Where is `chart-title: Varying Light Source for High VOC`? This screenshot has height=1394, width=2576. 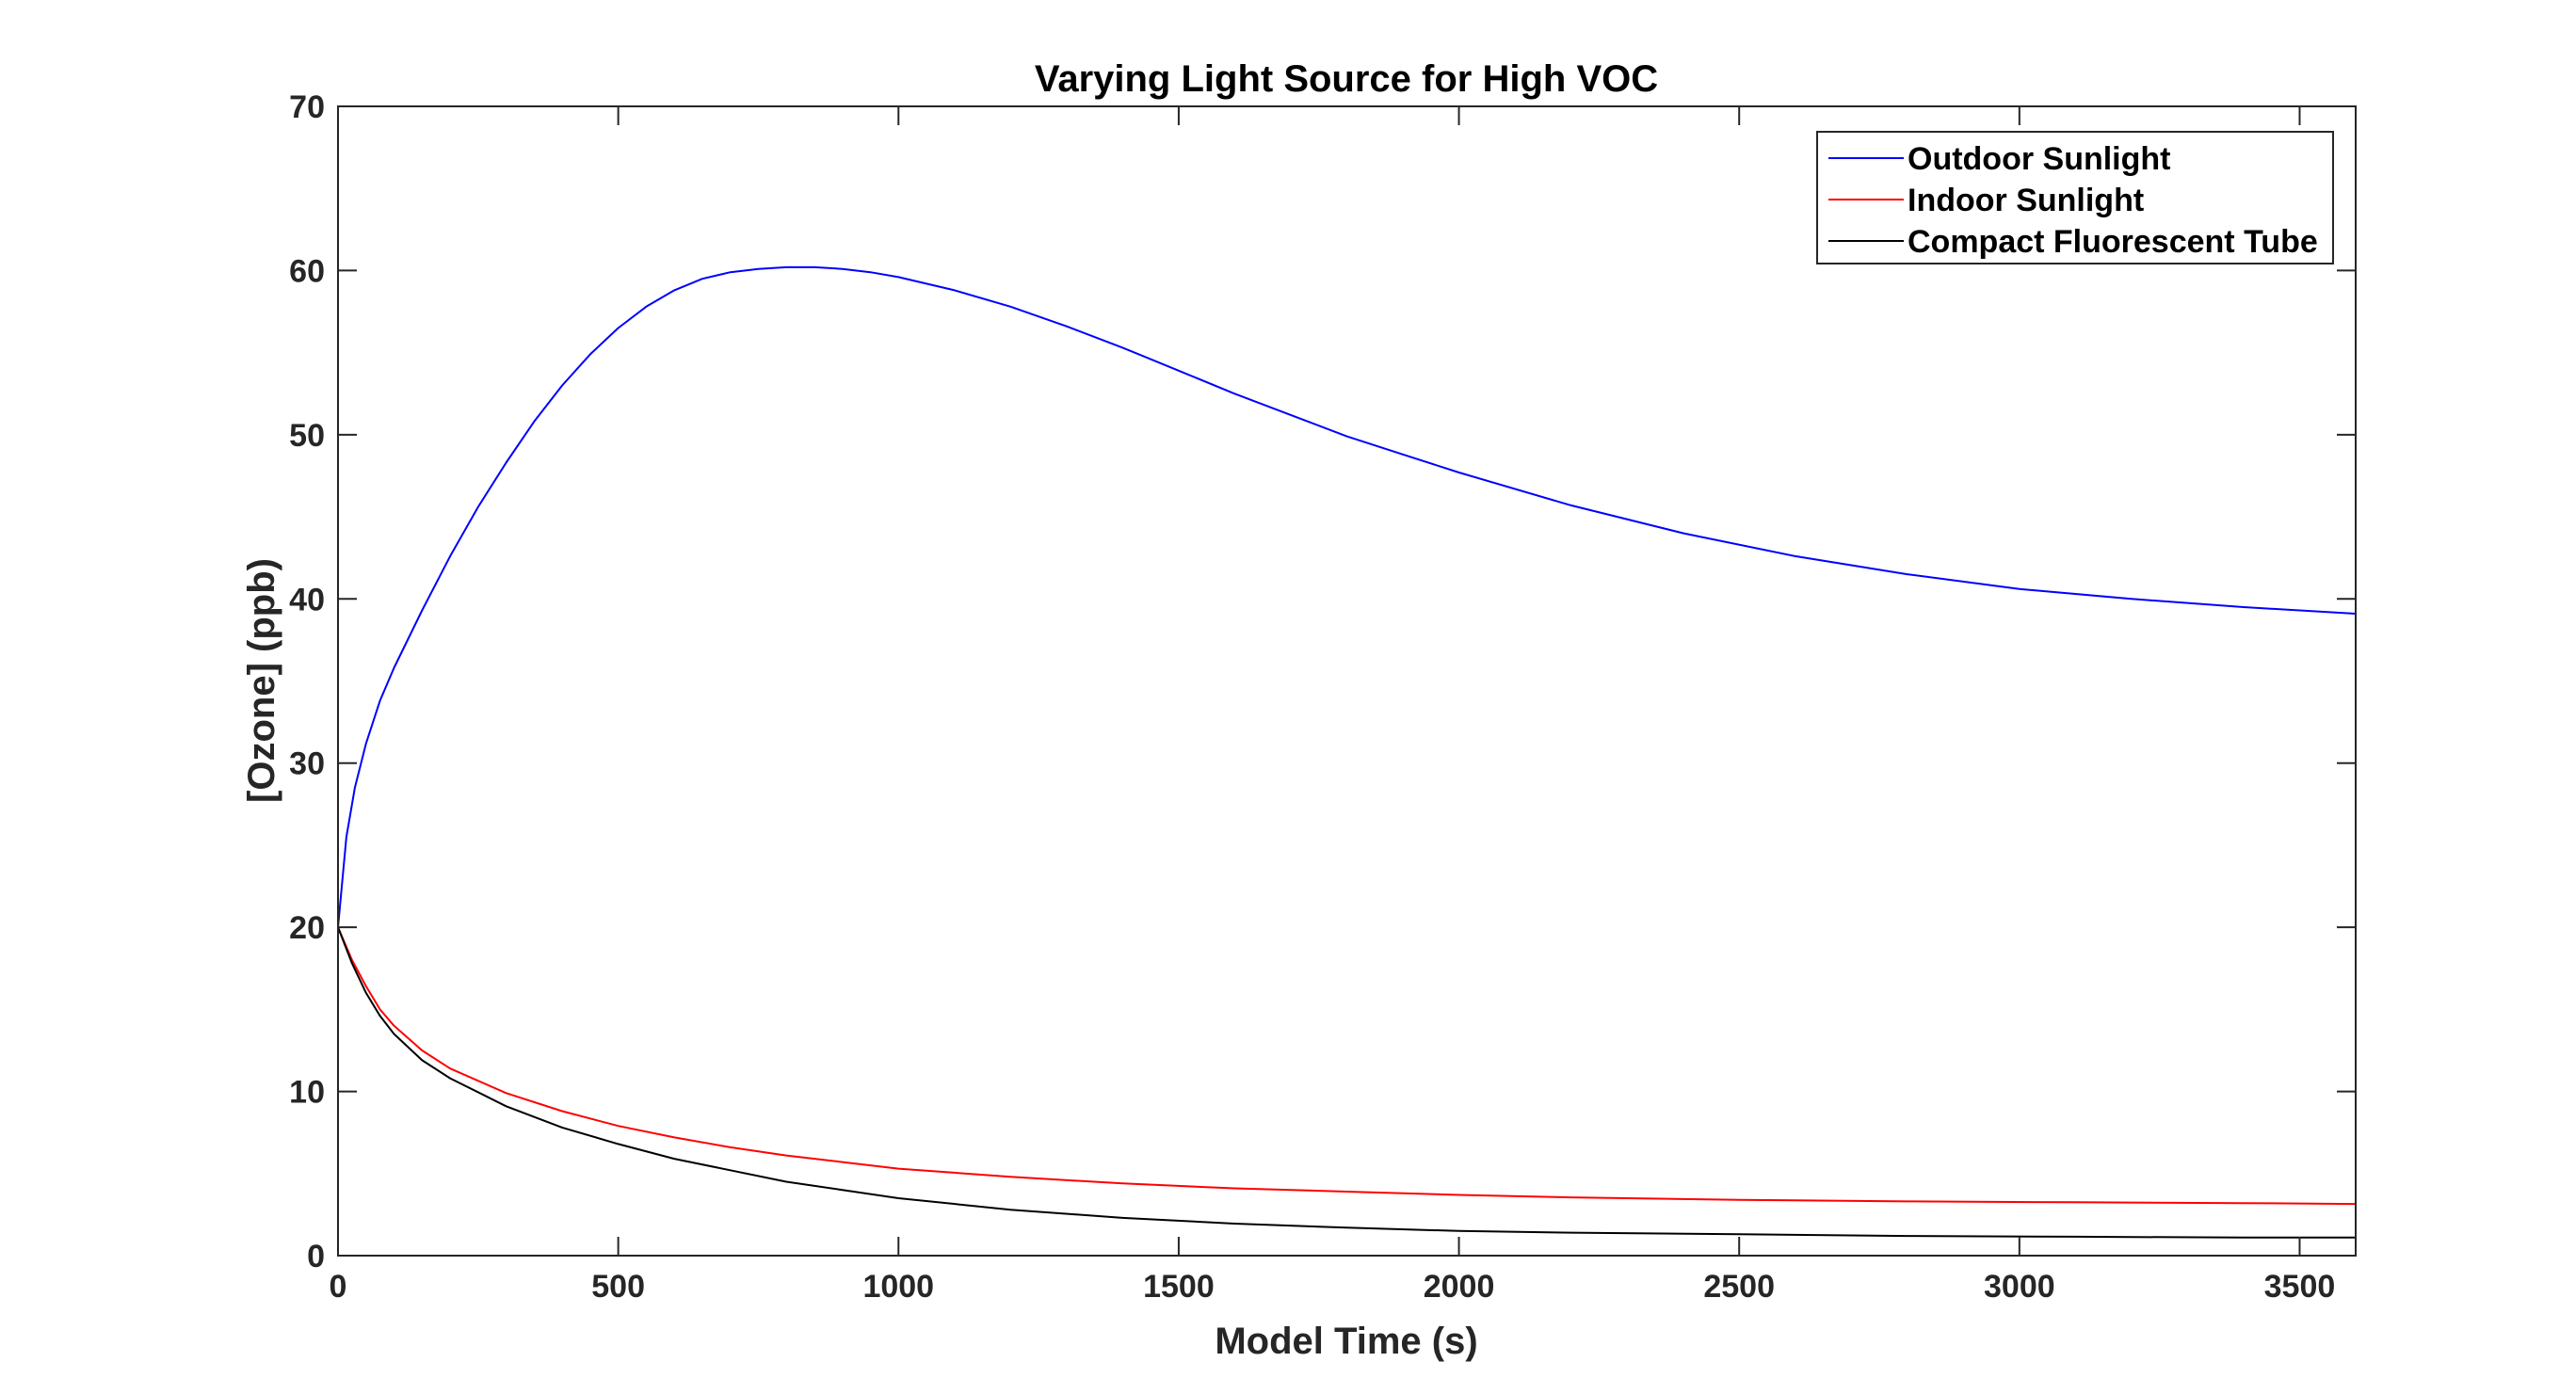 chart-title: Varying Light Source for High VOC is located at coordinates (1346, 79).